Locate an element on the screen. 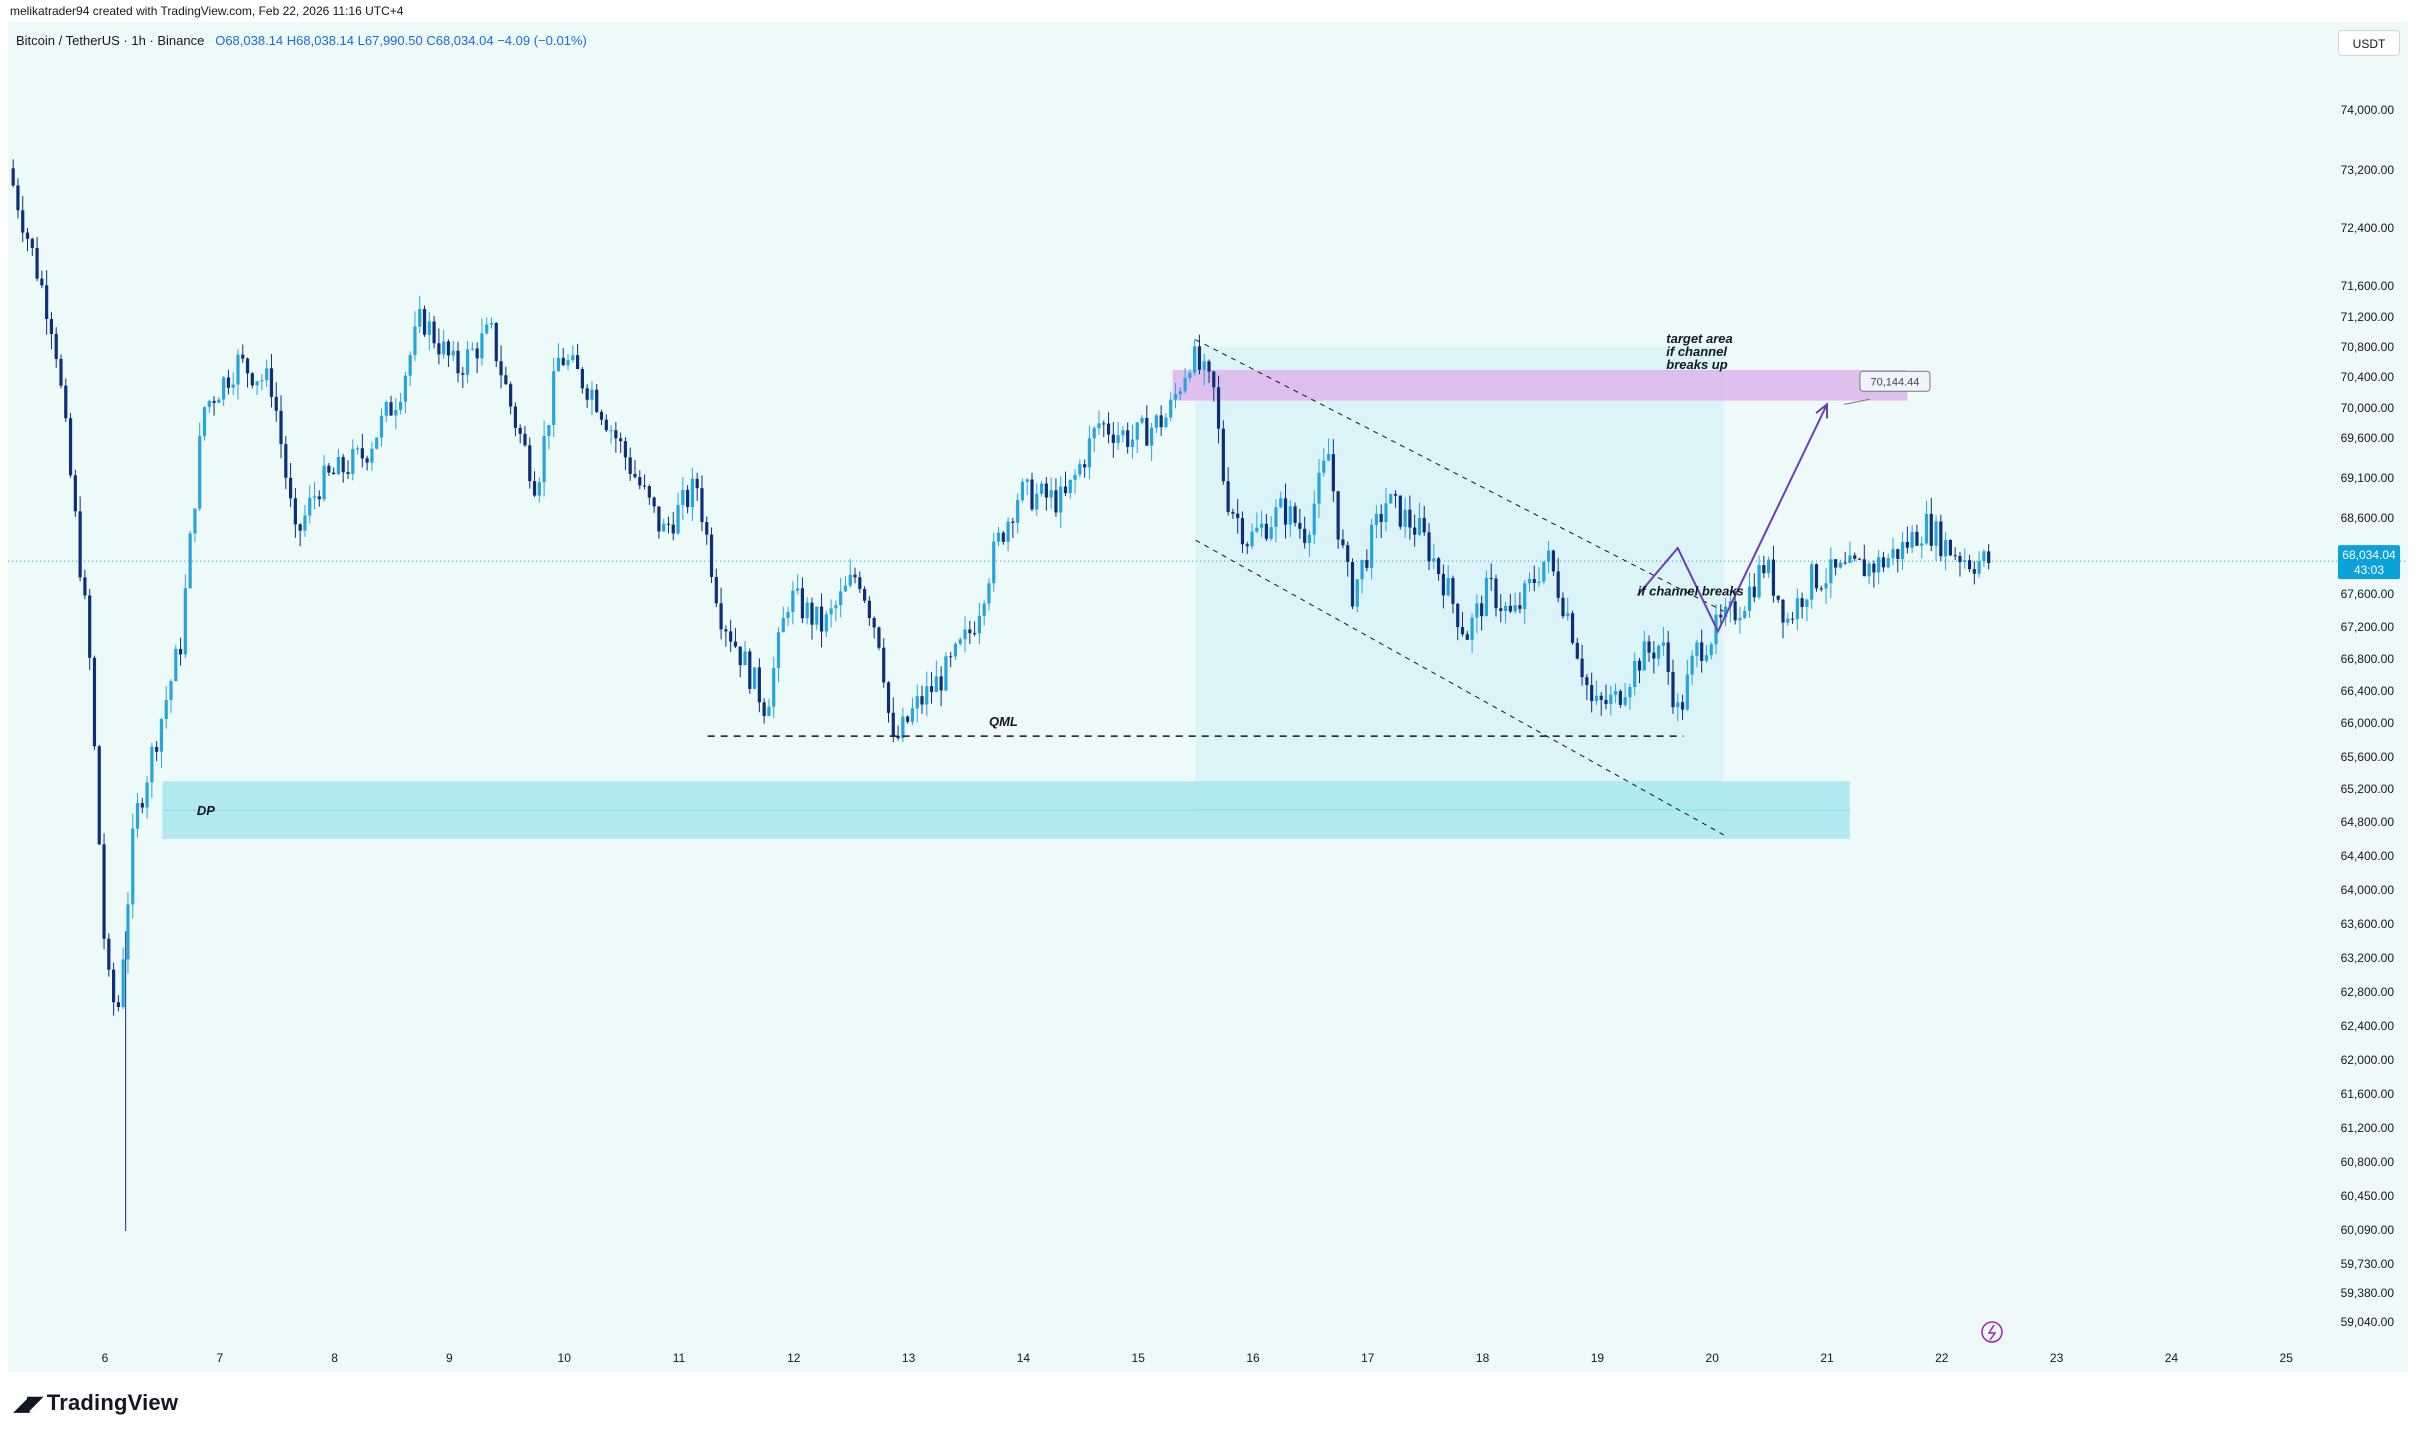 The height and width of the screenshot is (1432, 2416). currency-unit-button: USDT is located at coordinates (2369, 43).